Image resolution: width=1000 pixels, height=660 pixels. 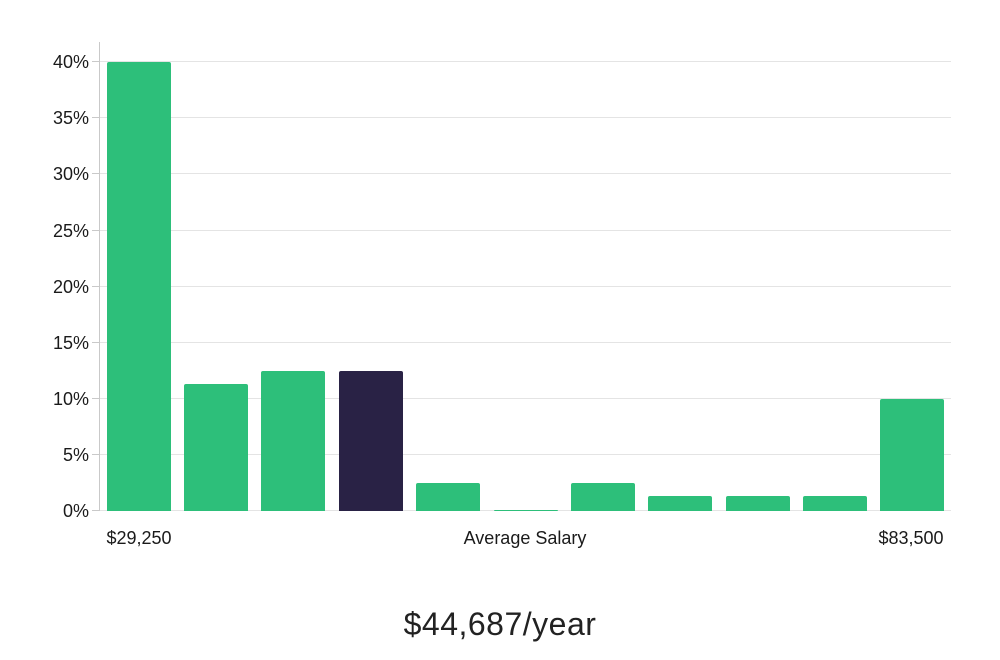 I want to click on y-axis-tick-label: 20%, so click(x=70, y=286).